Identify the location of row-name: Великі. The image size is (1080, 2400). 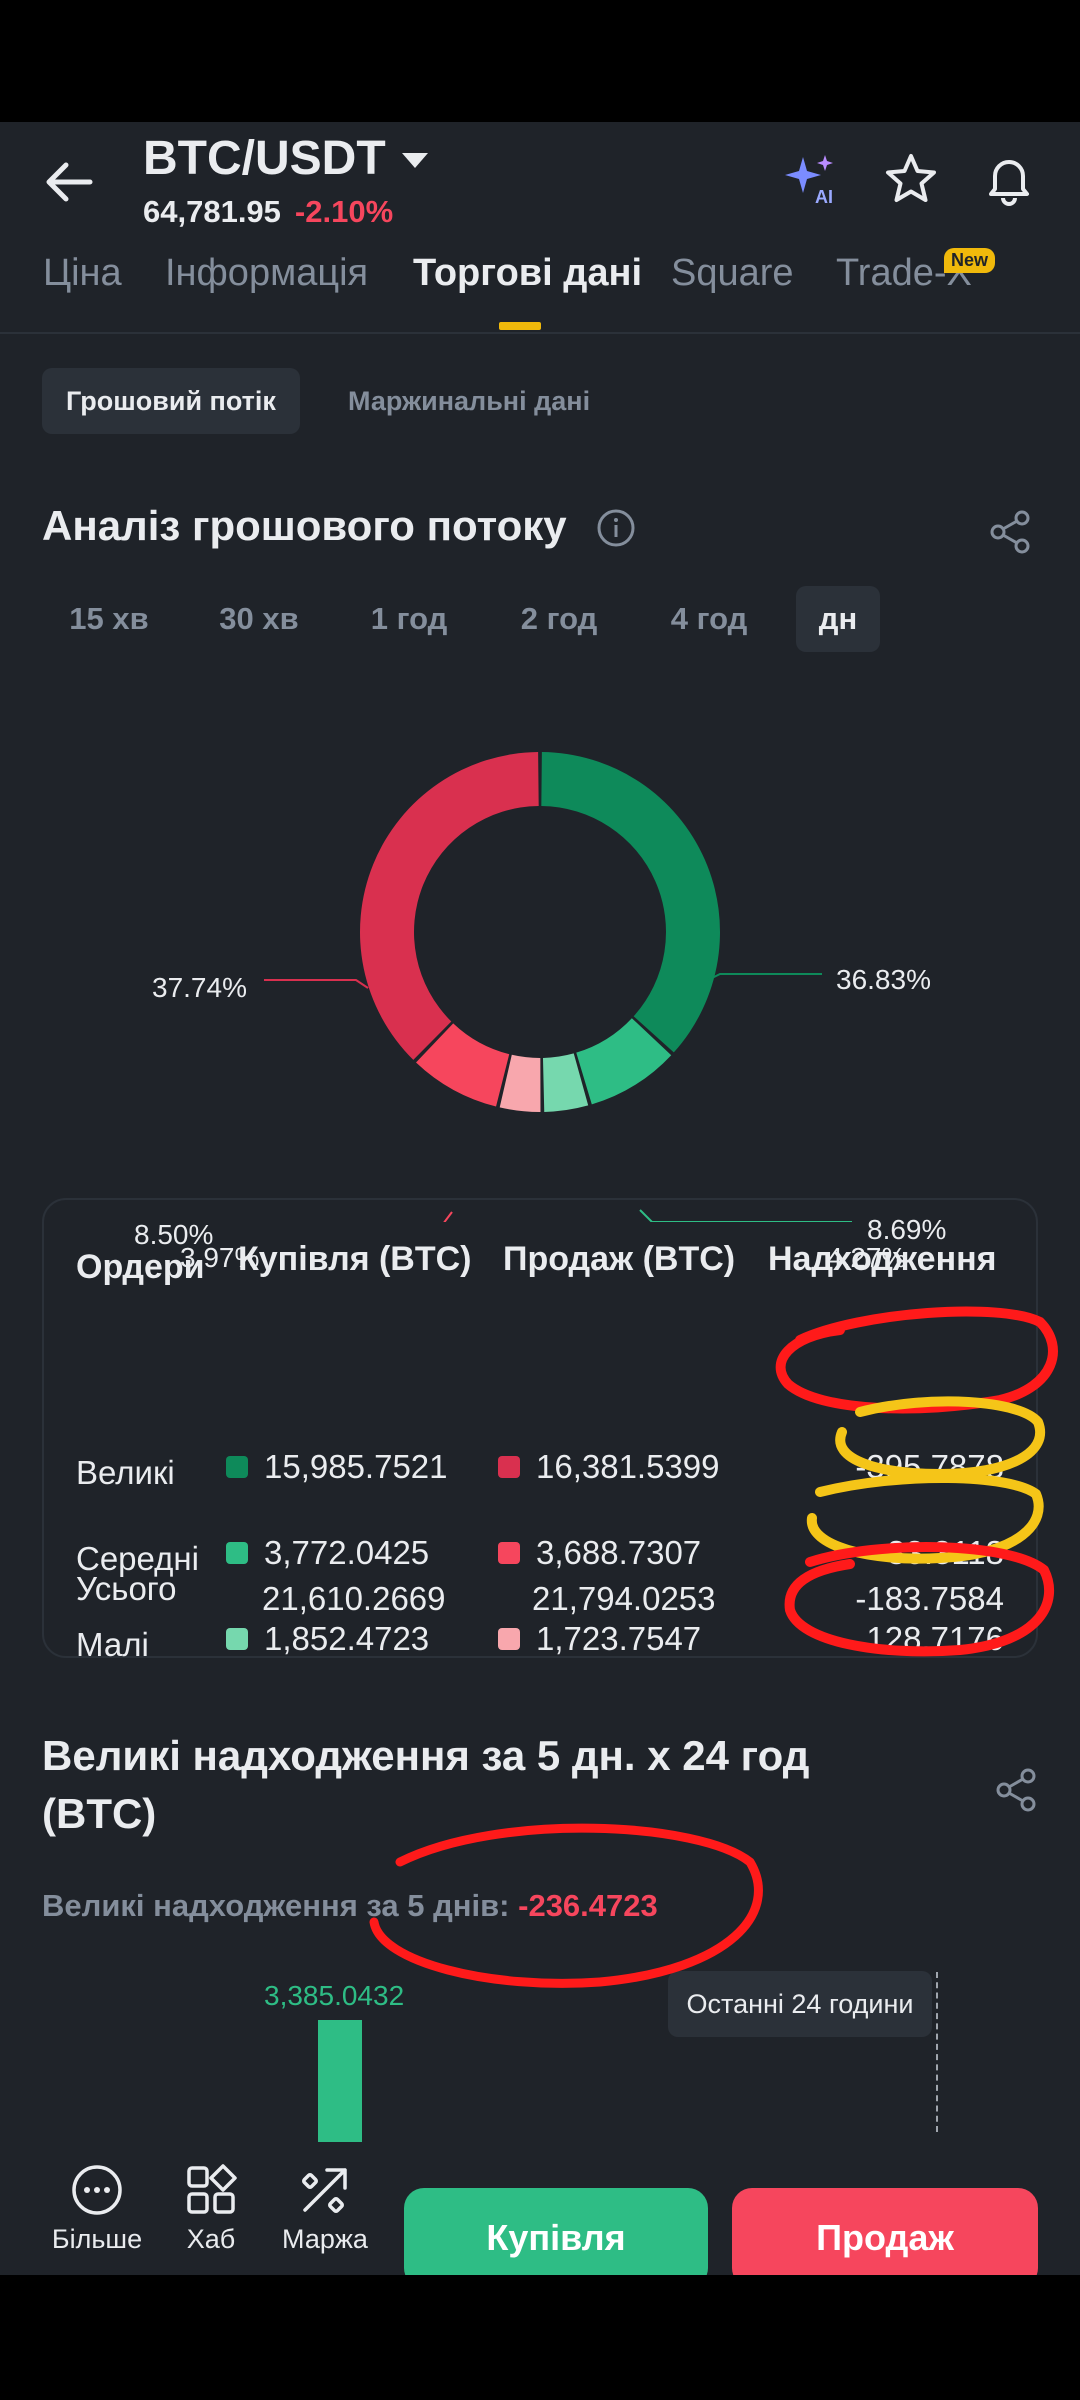
(125, 1472).